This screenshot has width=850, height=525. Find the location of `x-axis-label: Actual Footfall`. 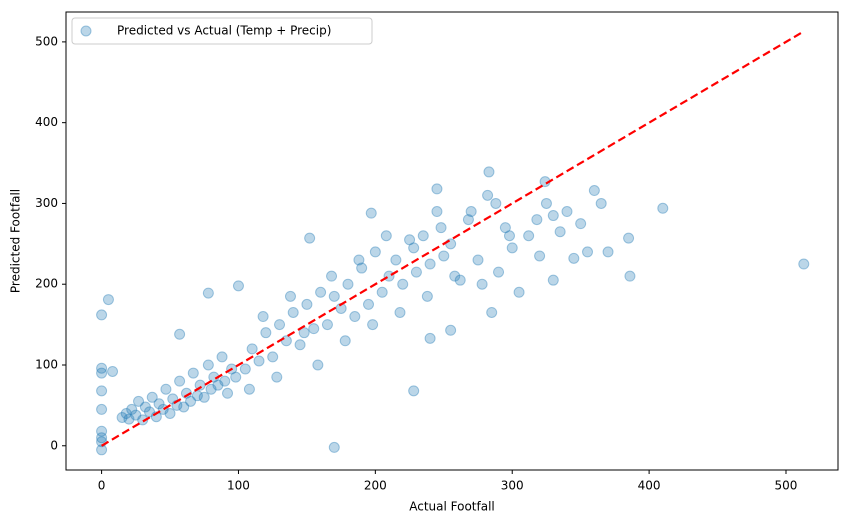

x-axis-label: Actual Footfall is located at coordinates (452, 507).